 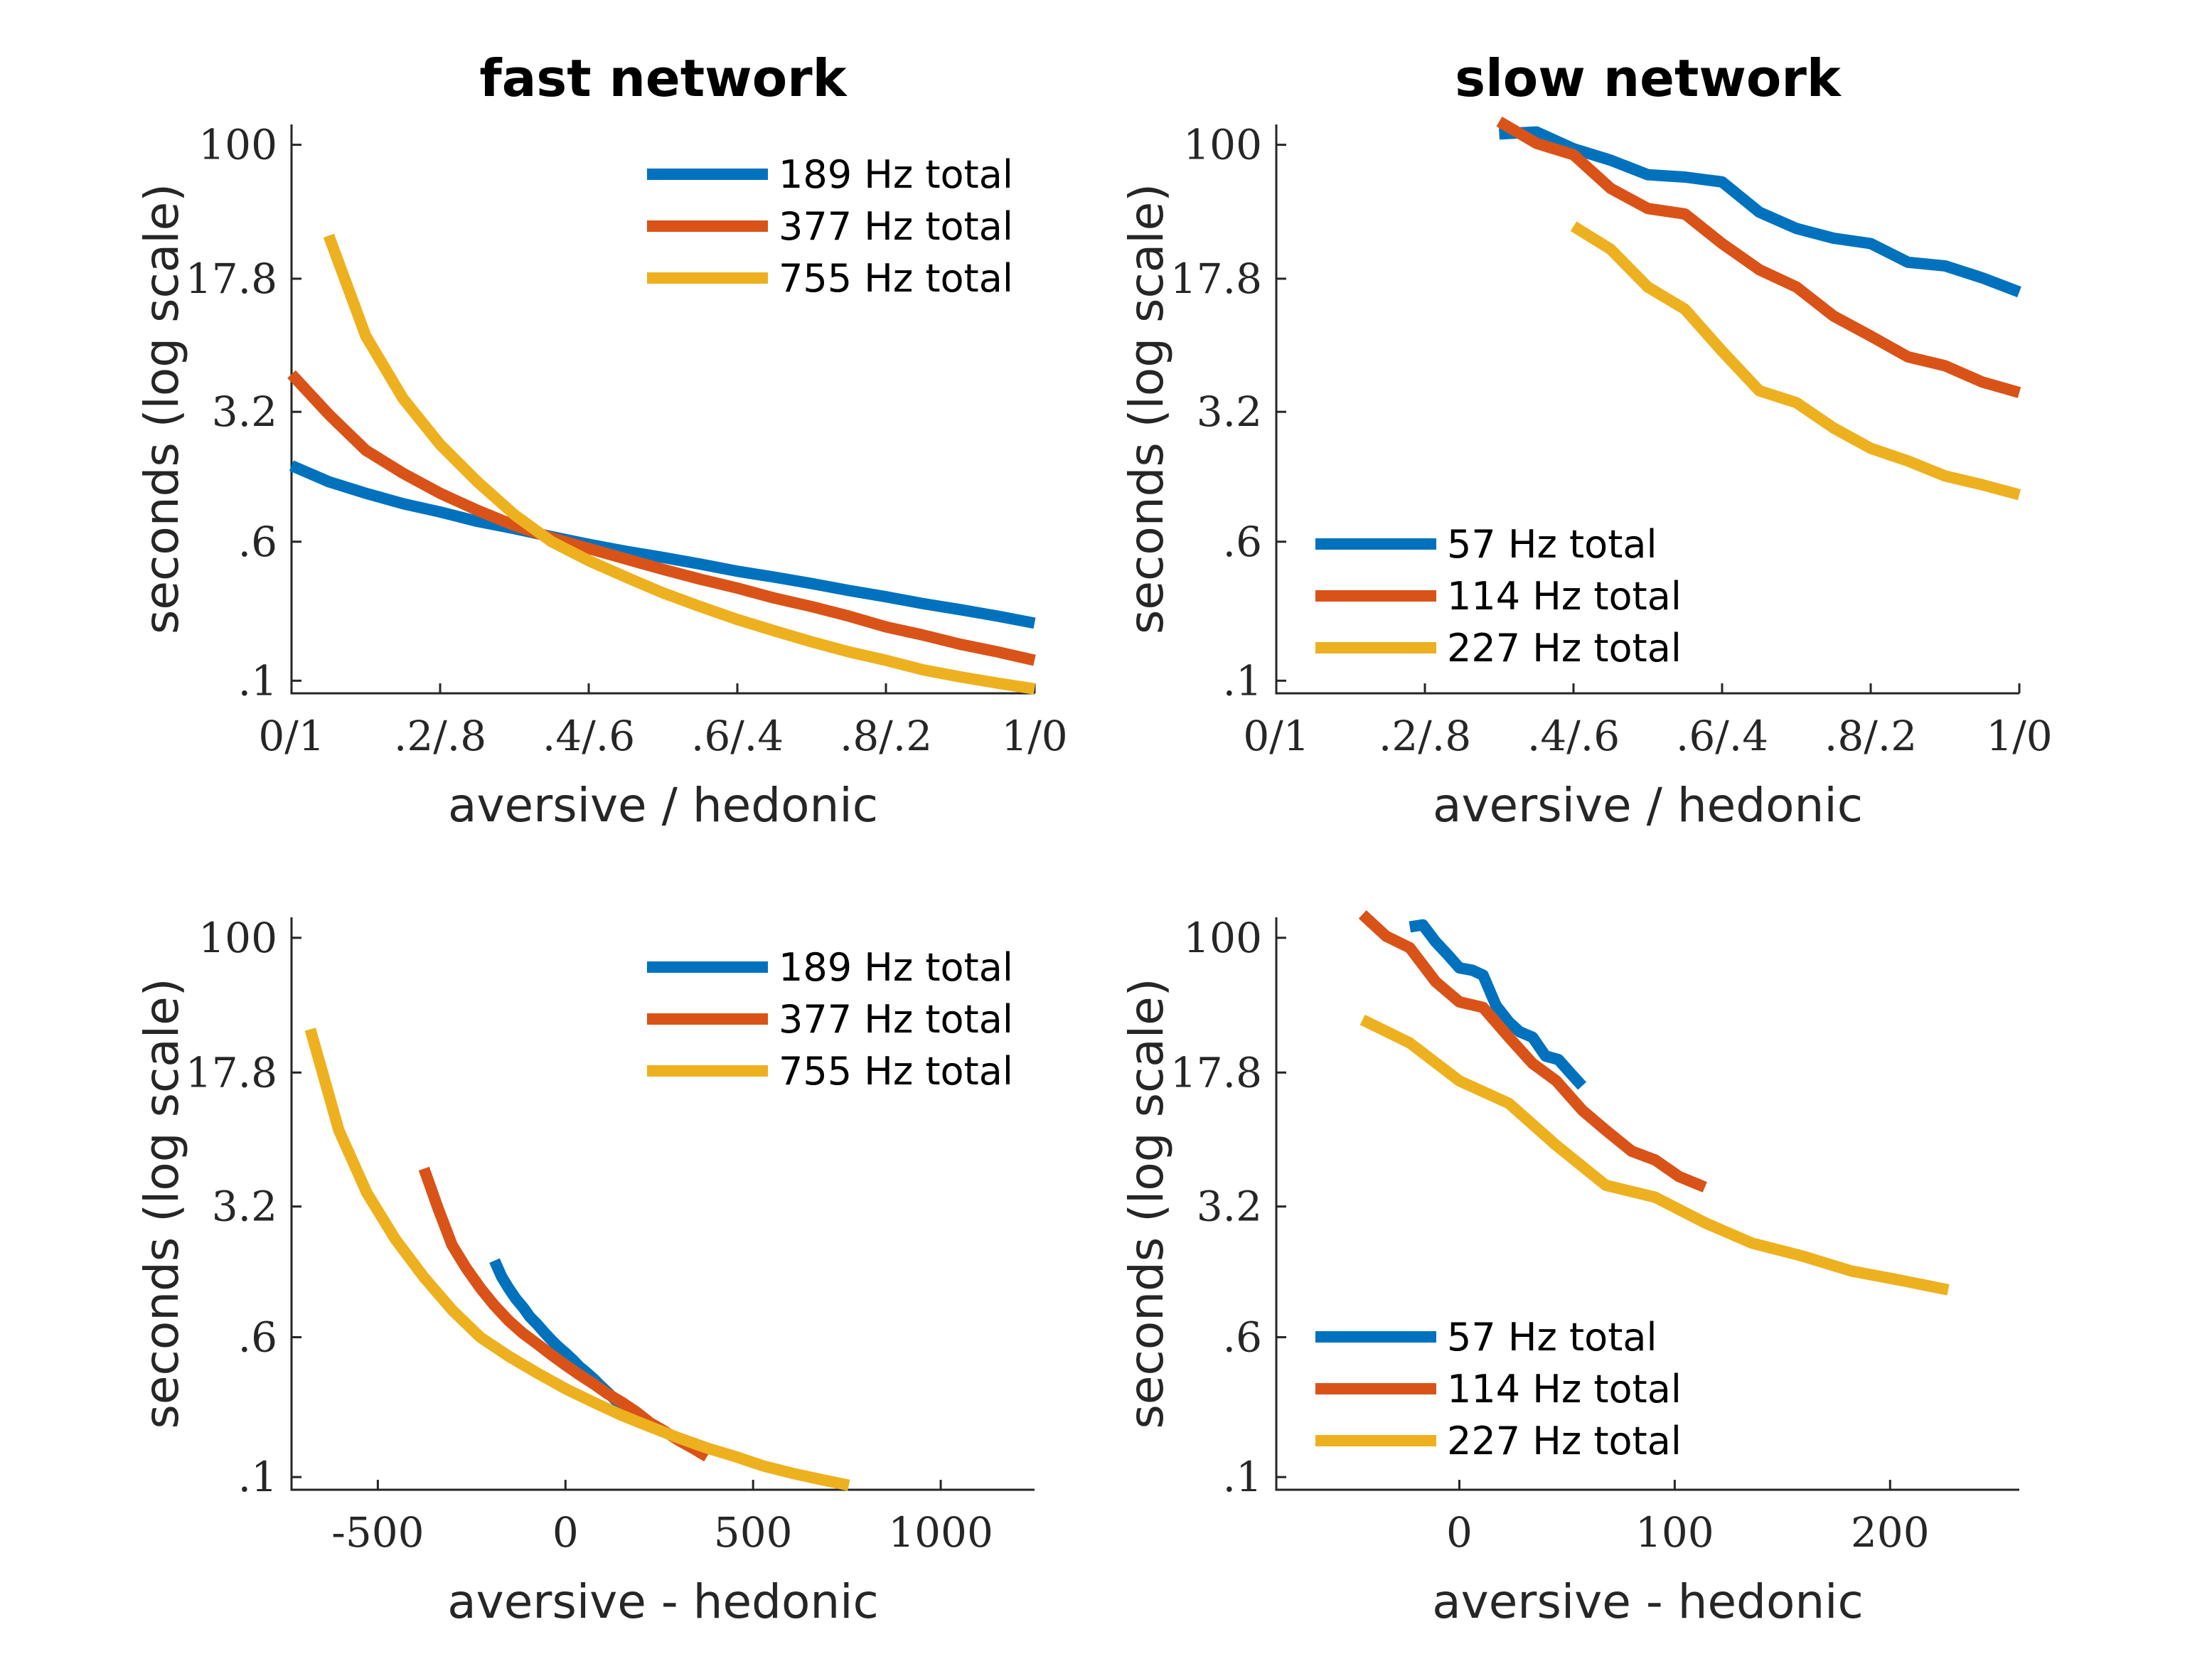 I want to click on series-line-377-hz-total, so click(x=661, y=518).